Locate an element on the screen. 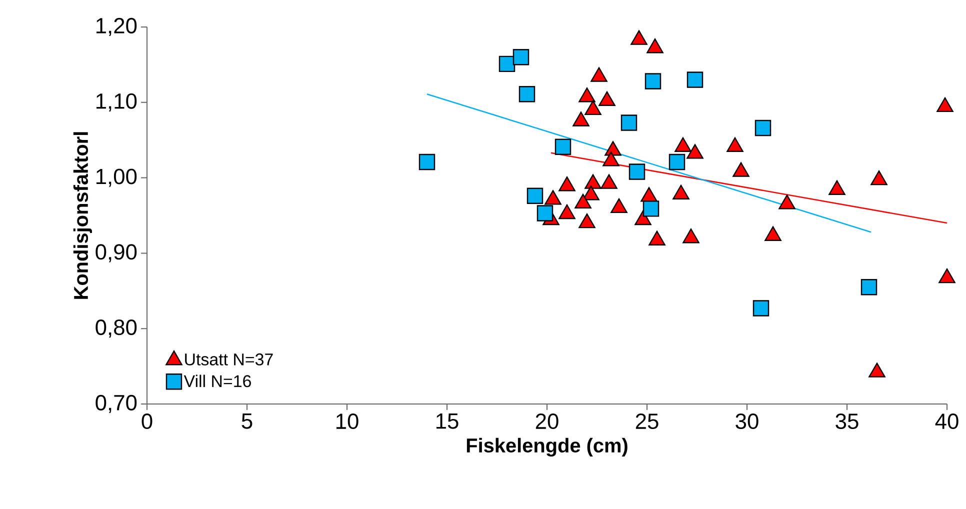 The width and height of the screenshot is (966, 509). x-tick-label: 35 is located at coordinates (847, 422).